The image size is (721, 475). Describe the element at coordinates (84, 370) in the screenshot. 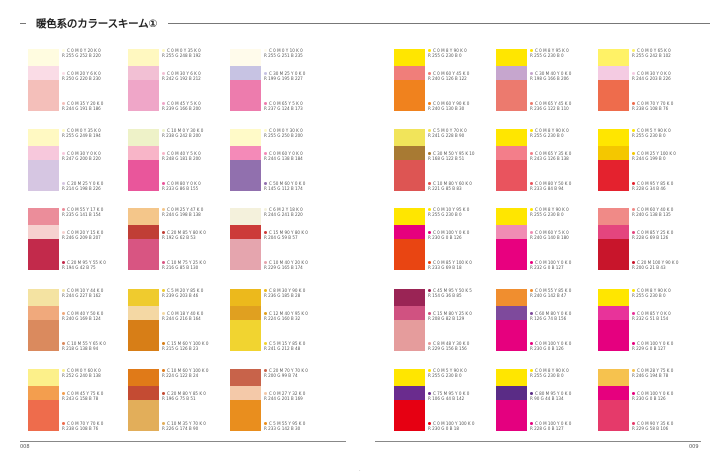

I see `cmyk-text: C 0 M 0 Y 60 K 0` at that location.